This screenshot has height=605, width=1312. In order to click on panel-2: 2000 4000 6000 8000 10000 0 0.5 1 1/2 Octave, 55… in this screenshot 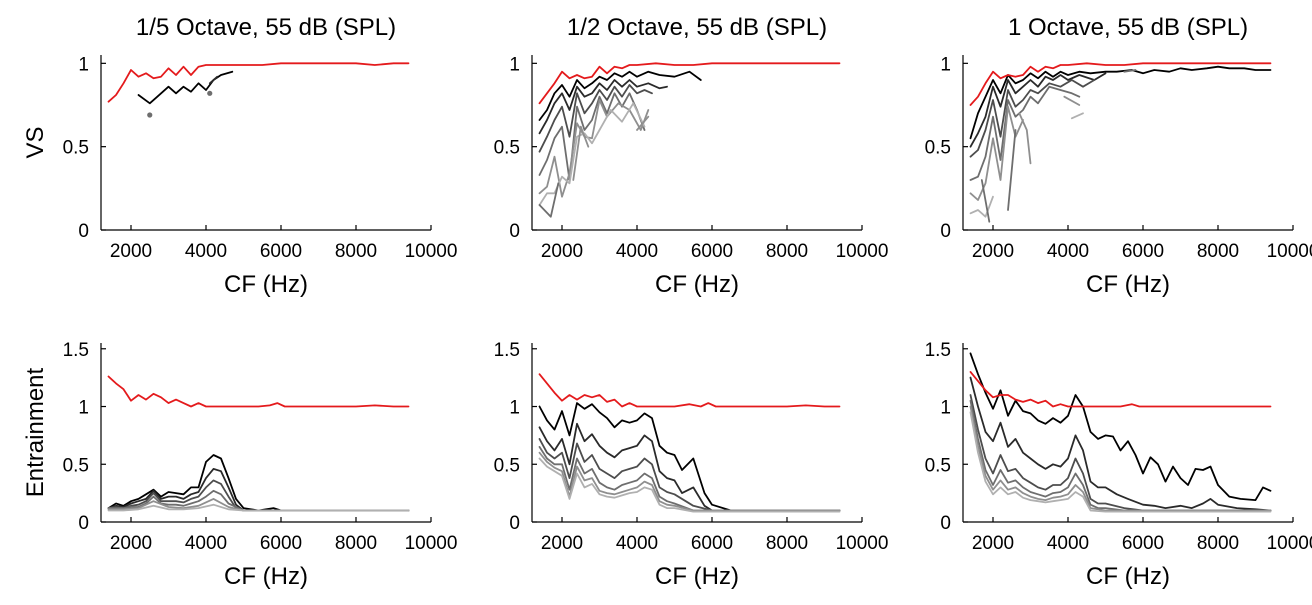, I will do `click(691, 156)`.